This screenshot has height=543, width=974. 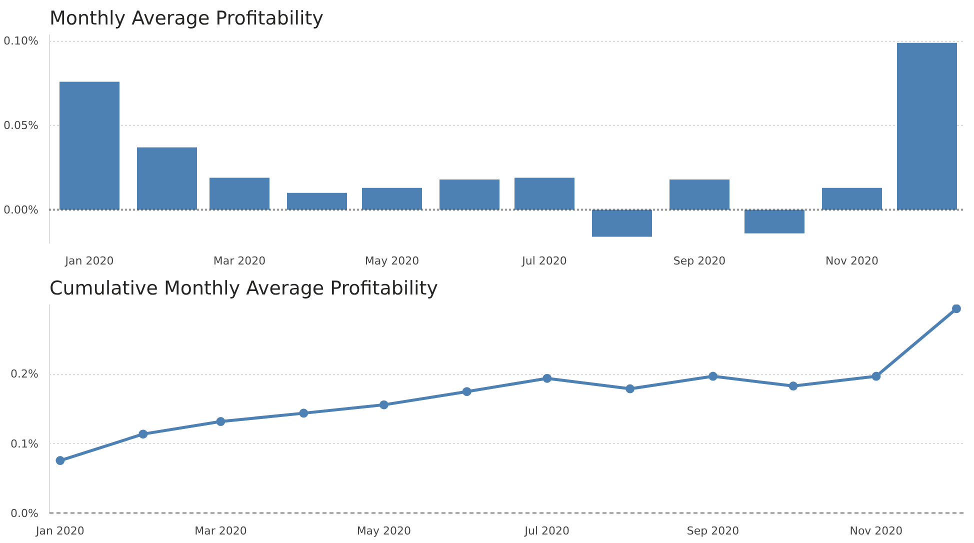 I want to click on y-tick-label: 0.0%, so click(x=24, y=513).